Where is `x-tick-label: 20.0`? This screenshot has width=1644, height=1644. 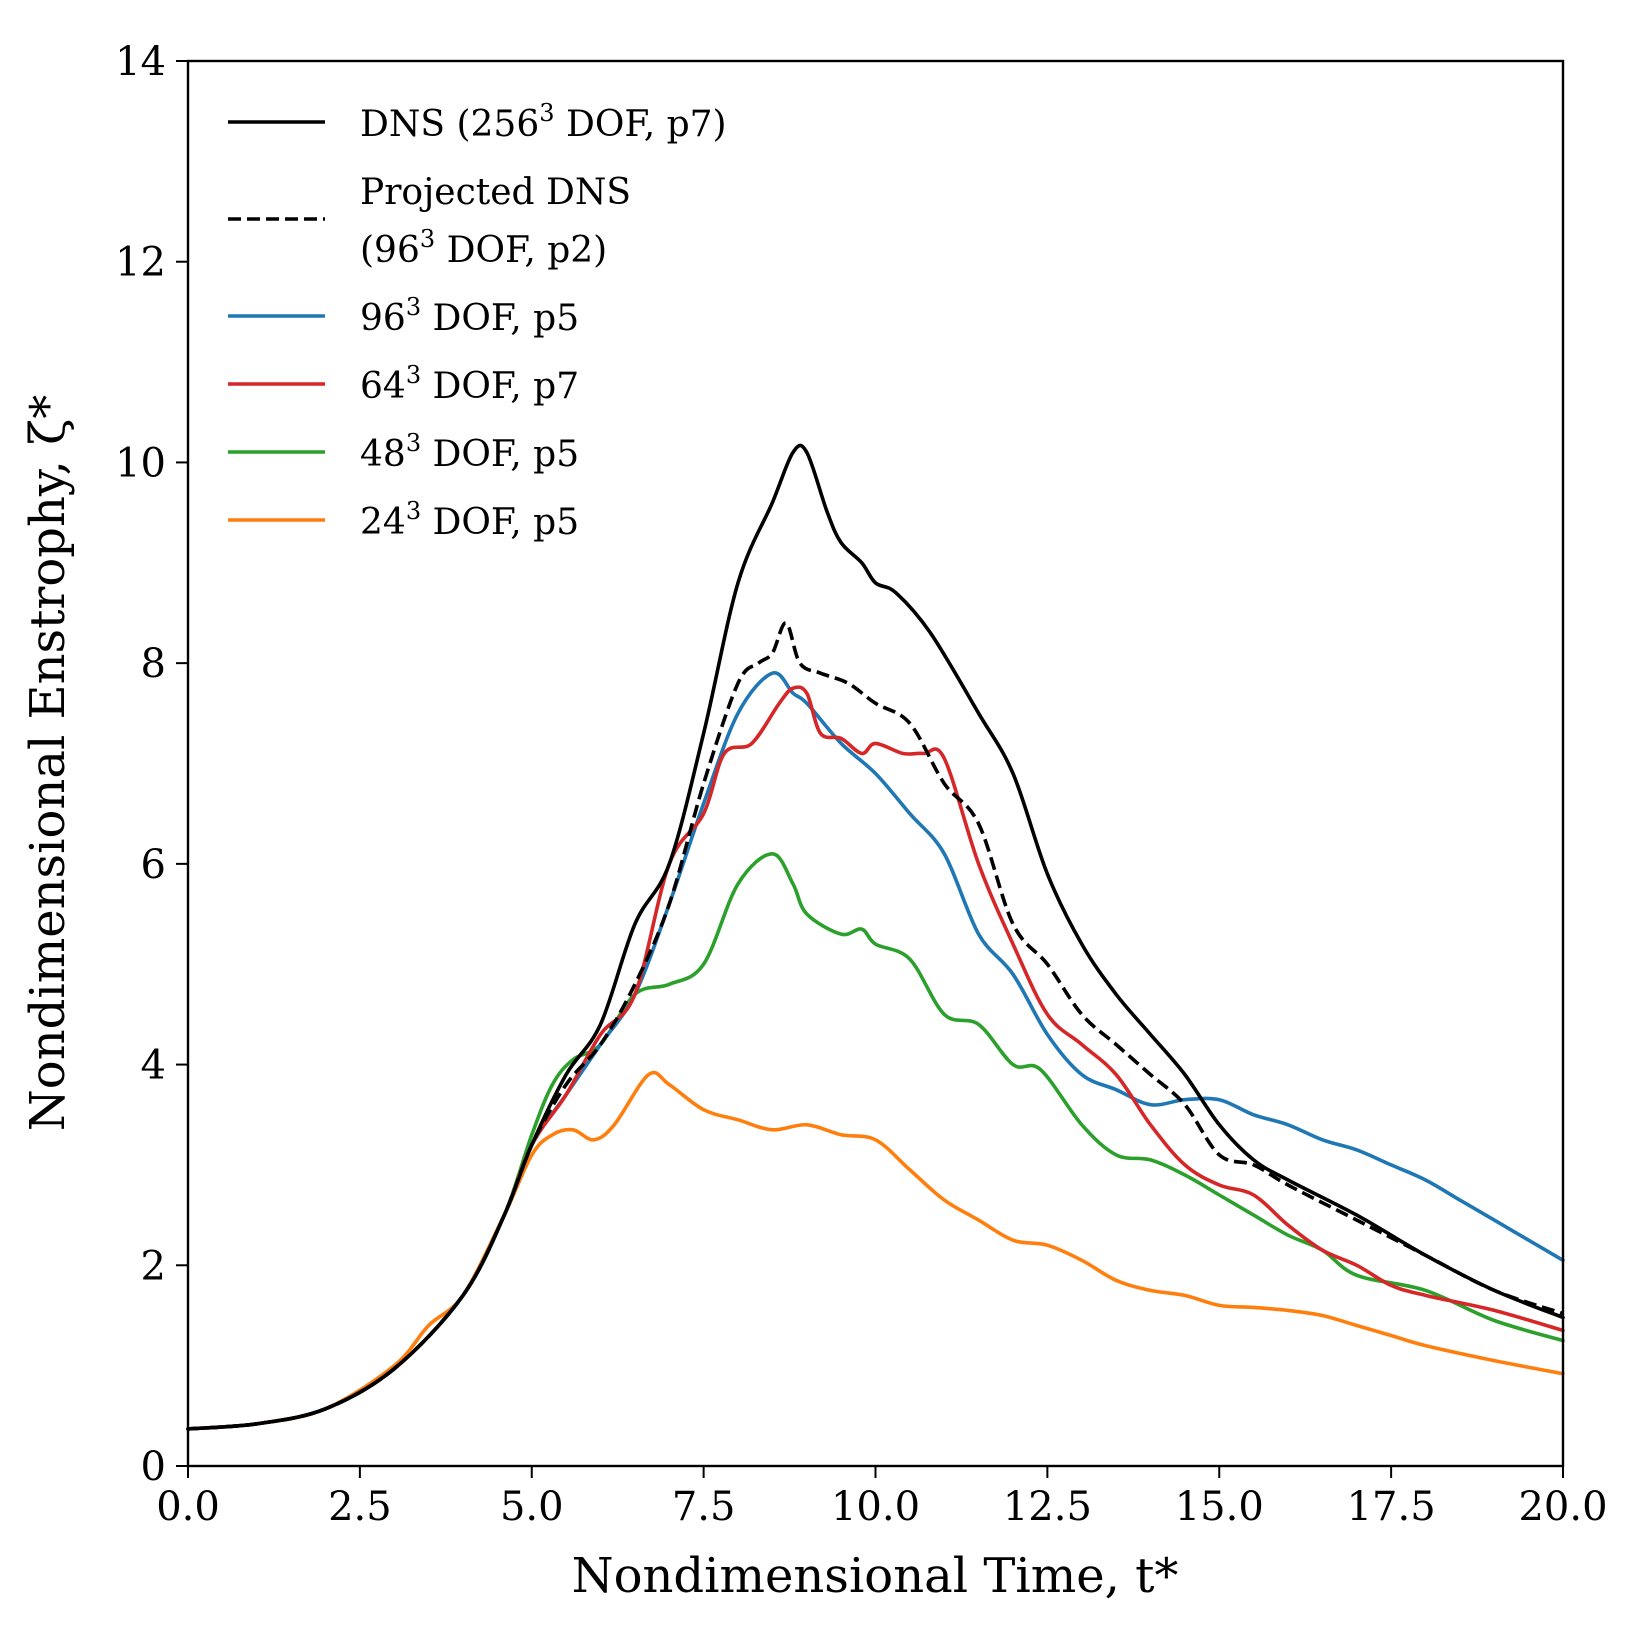
x-tick-label: 20.0 is located at coordinates (1562, 1507).